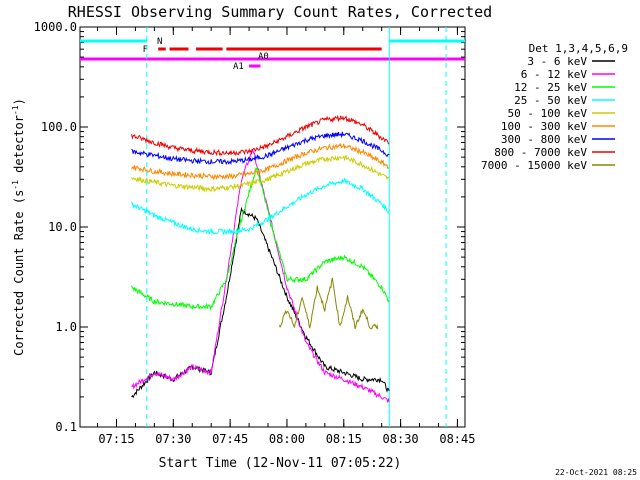 The width and height of the screenshot is (640, 480). Describe the element at coordinates (173, 439) in the screenshot. I see `x-tick-label: 07:30` at that location.